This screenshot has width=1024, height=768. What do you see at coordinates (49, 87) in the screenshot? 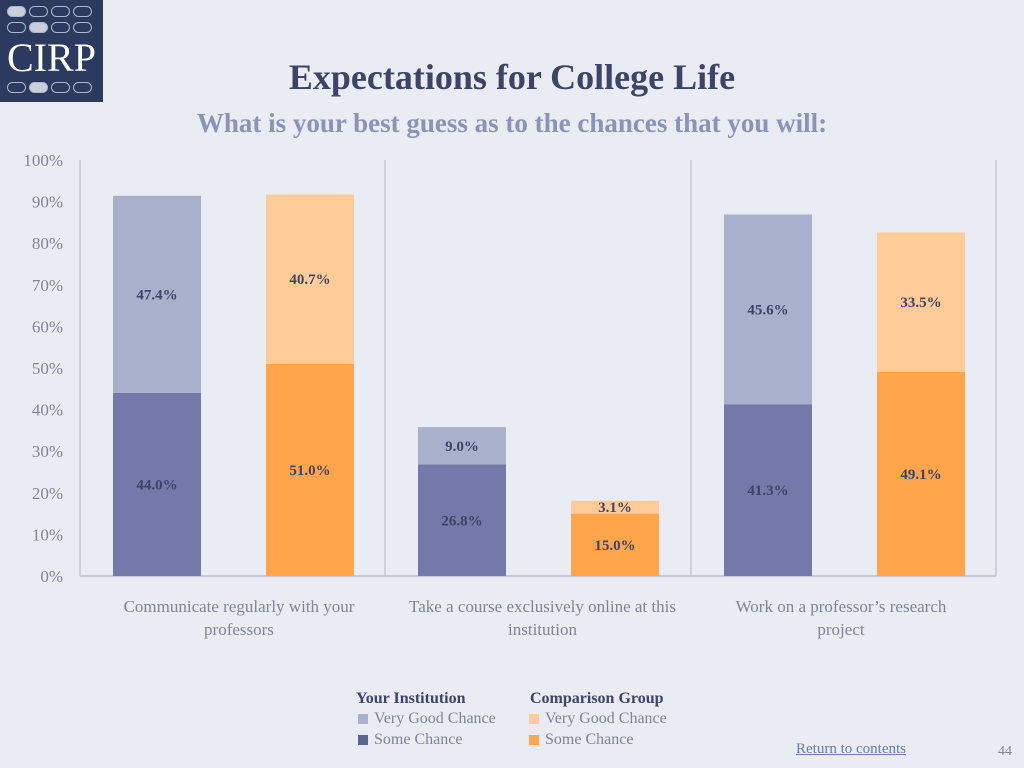
I see `logo-ovals-bottom` at bounding box center [49, 87].